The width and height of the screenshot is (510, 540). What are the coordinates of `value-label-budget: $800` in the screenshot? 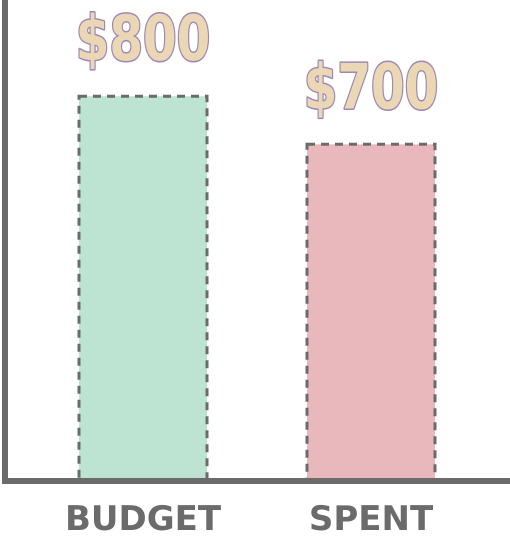 It's located at (143, 39).